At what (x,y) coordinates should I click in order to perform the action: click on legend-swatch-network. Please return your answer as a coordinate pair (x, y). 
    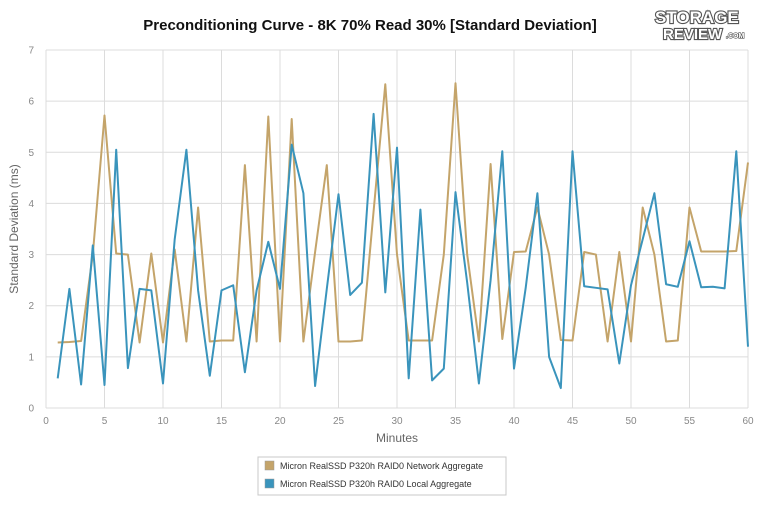
    Looking at the image, I should click on (269, 465).